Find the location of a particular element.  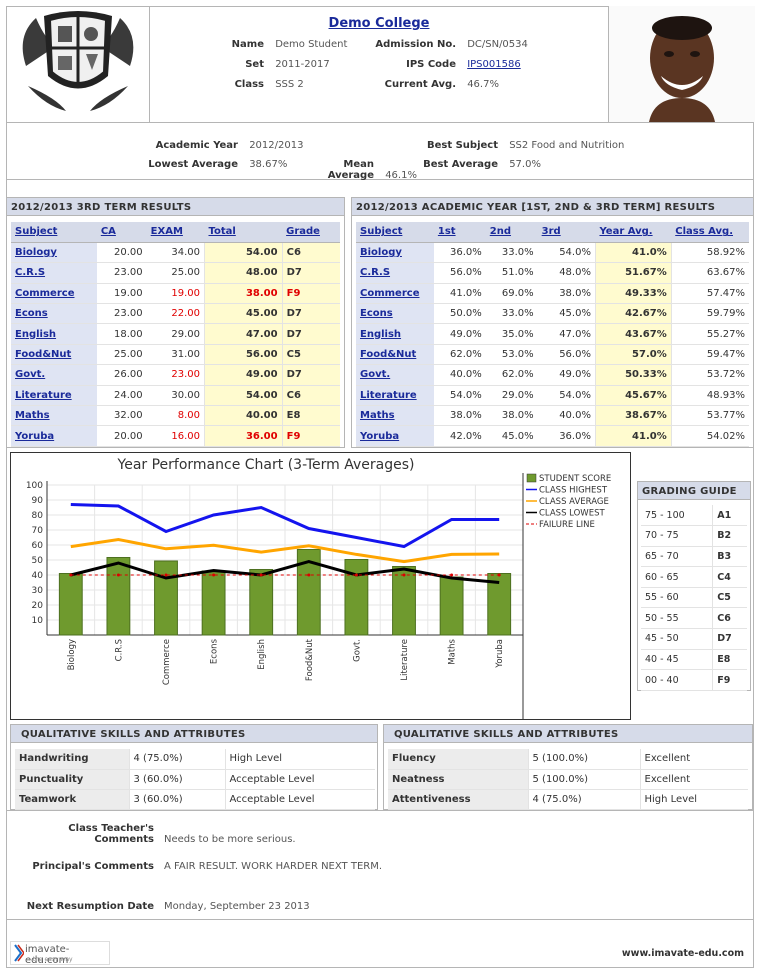

col-exam: EXAM is located at coordinates (175, 232).